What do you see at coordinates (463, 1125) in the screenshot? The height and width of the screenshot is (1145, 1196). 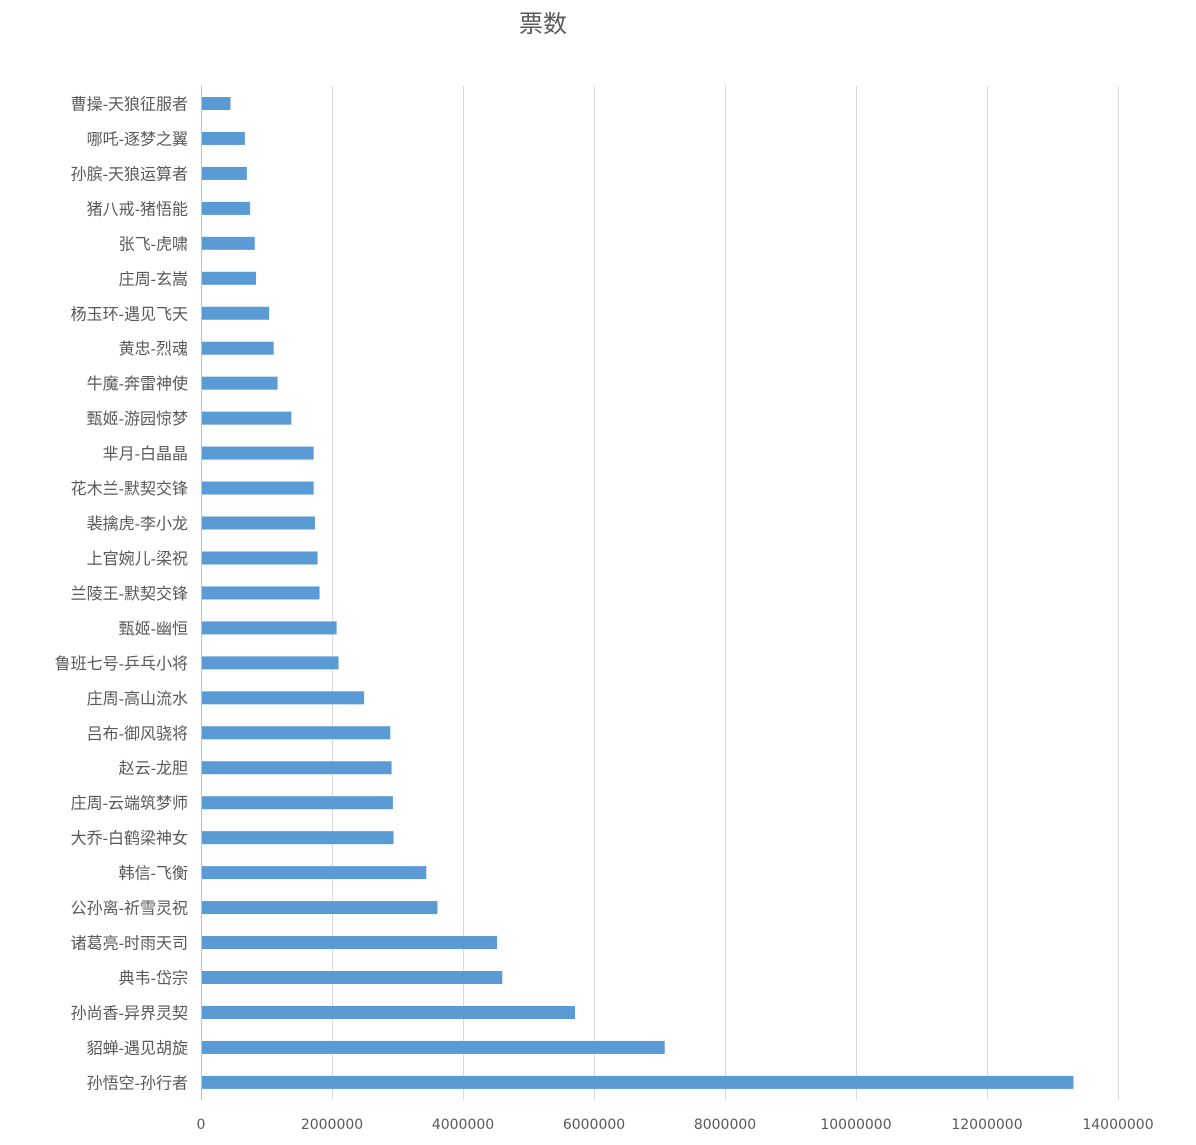 I see `x-tick-label: 4000000` at bounding box center [463, 1125].